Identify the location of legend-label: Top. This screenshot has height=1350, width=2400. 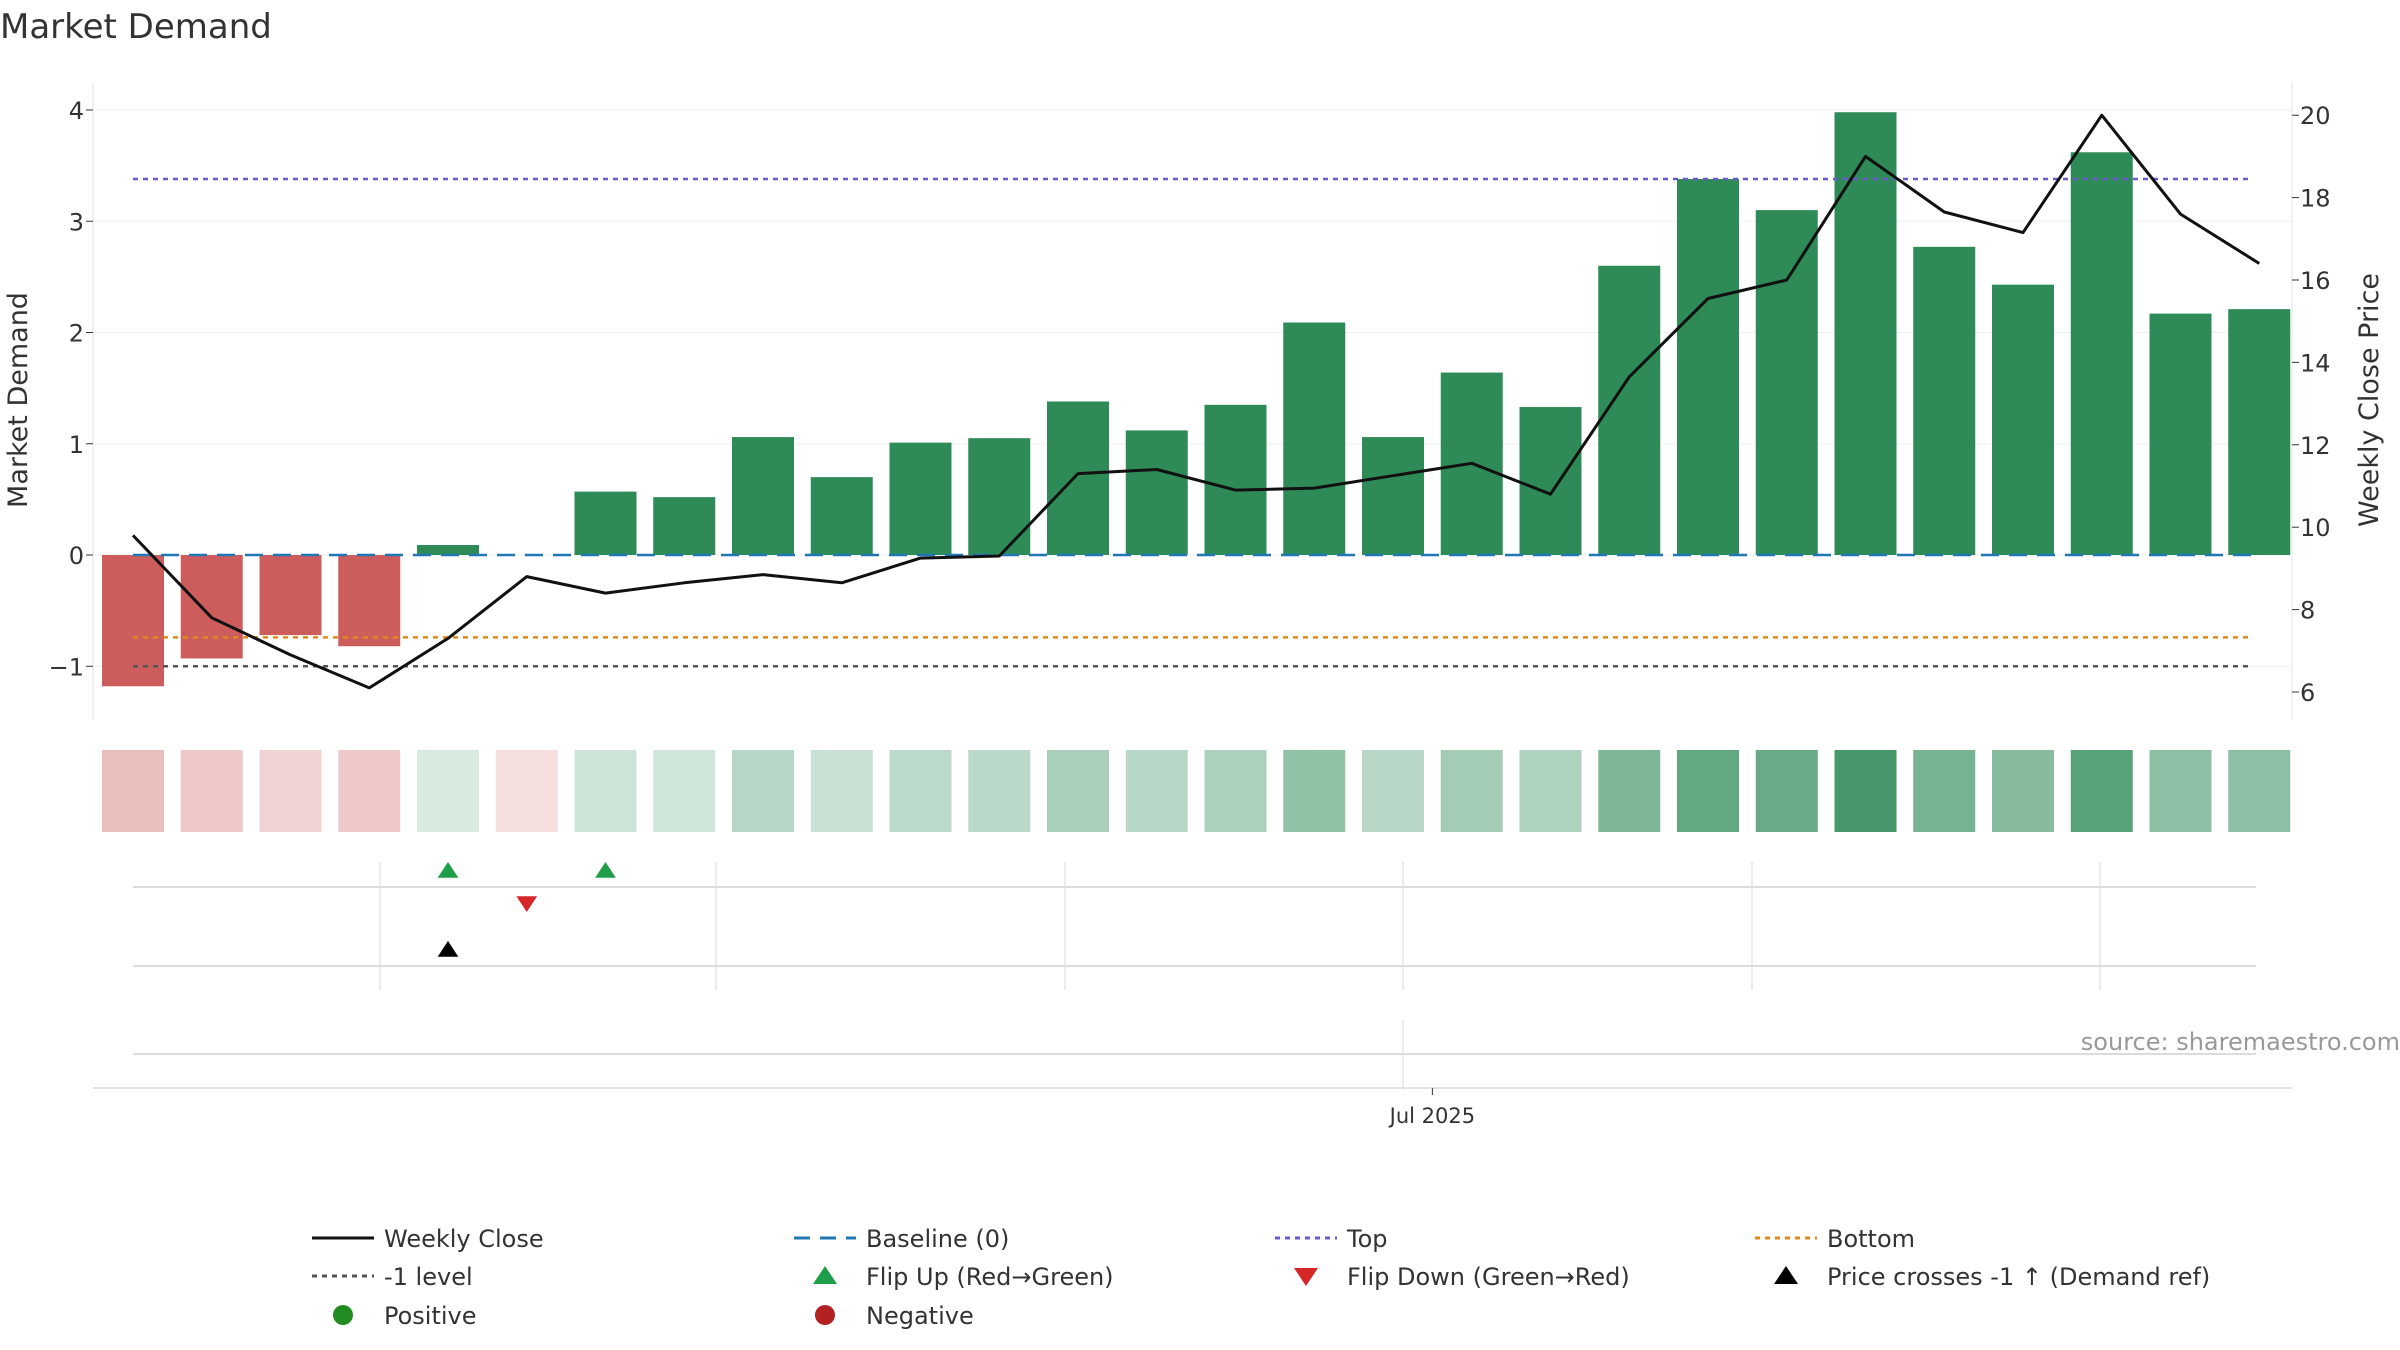
(1367, 1239).